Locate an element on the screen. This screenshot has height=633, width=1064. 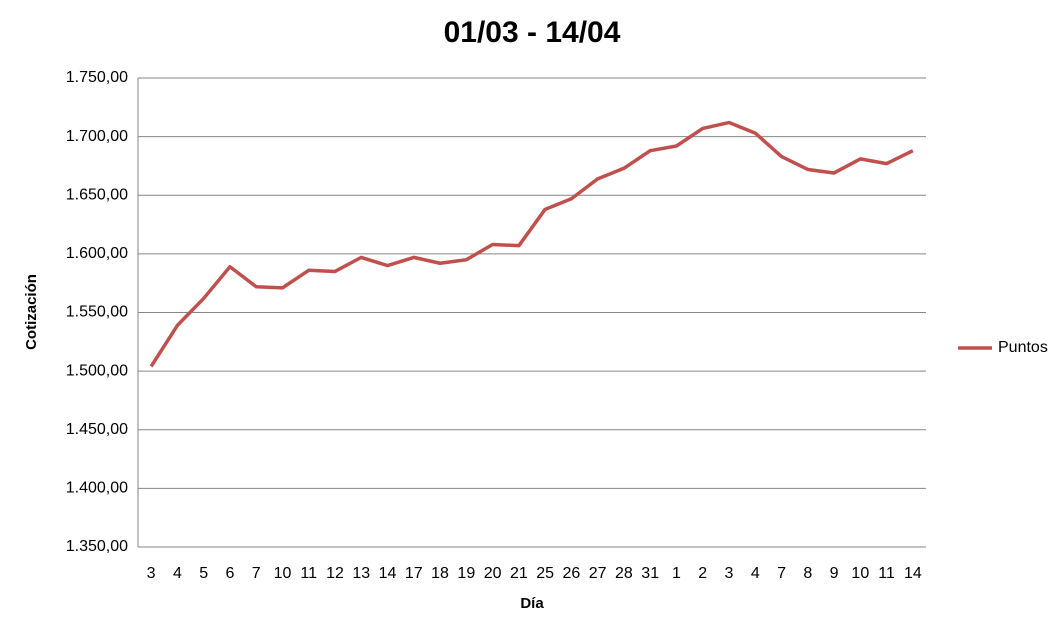
chart-title: 01/03 - 14/04 is located at coordinates (532, 32).